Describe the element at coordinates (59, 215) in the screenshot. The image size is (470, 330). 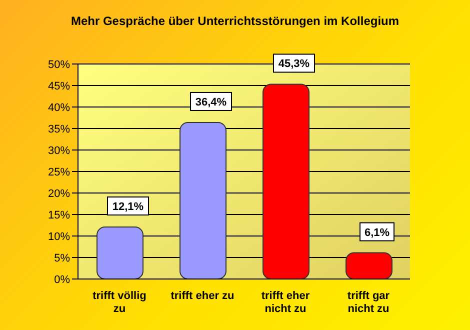
I see `y-tick-label: 15%` at that location.